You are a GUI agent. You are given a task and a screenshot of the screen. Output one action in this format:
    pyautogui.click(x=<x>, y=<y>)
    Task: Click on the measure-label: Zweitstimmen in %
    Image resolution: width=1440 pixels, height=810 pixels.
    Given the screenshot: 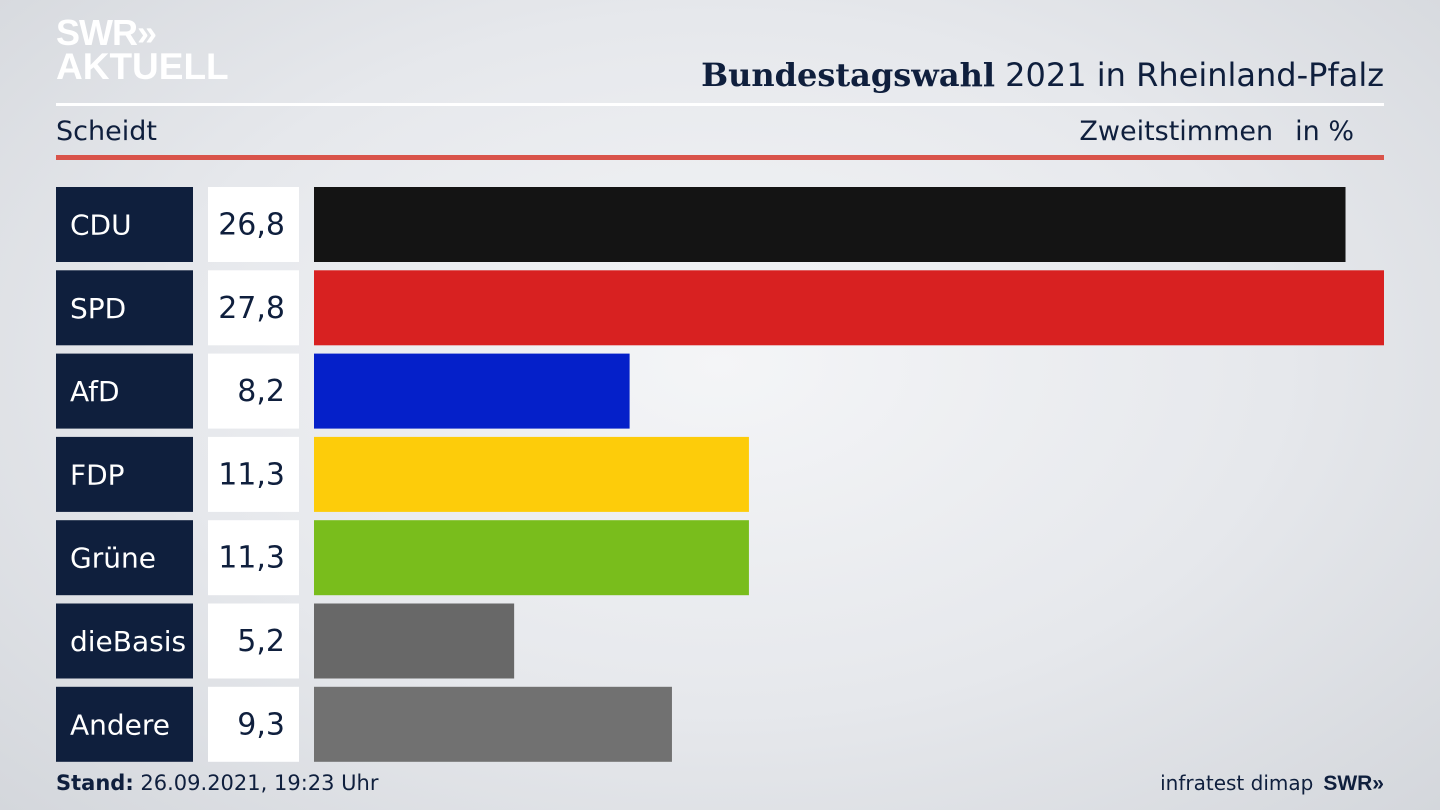 What is the action you would take?
    pyautogui.click(x=1216, y=131)
    